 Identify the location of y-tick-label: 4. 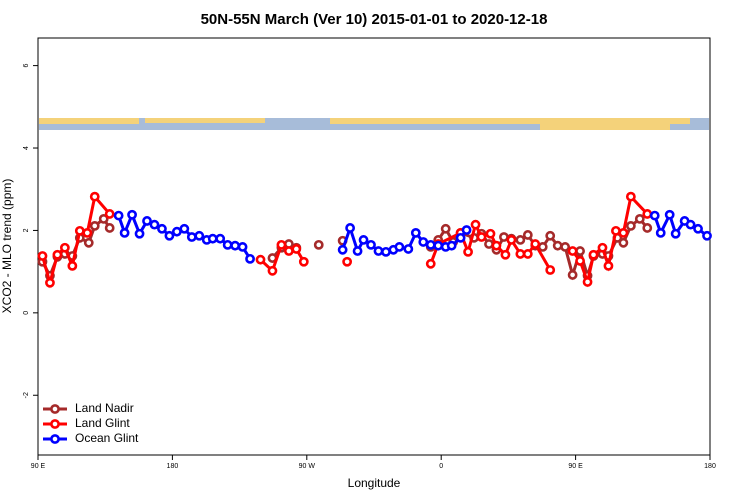
(26, 148).